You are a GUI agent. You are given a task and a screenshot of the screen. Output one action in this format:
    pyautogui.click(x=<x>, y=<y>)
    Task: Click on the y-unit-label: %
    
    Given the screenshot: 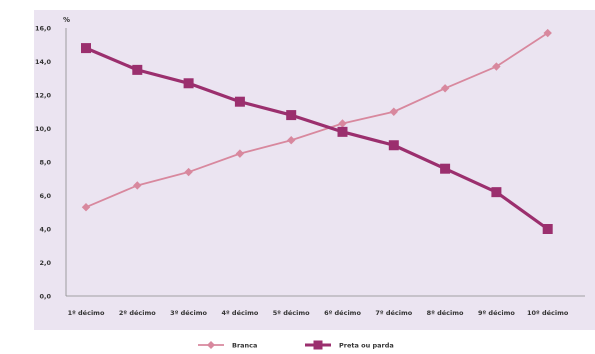 What is the action you would take?
    pyautogui.click(x=66, y=20)
    